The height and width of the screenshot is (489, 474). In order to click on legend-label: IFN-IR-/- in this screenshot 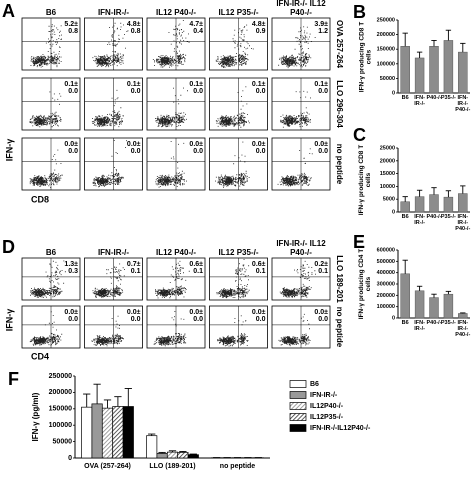, I will do `click(324, 395)`.